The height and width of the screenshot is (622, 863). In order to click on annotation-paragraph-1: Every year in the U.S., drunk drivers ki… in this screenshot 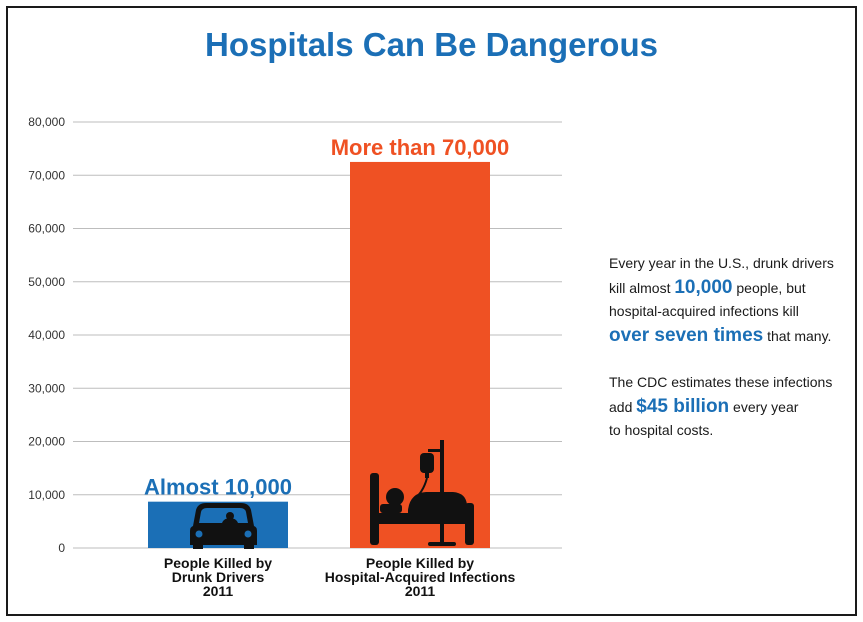, I will do `click(729, 300)`.